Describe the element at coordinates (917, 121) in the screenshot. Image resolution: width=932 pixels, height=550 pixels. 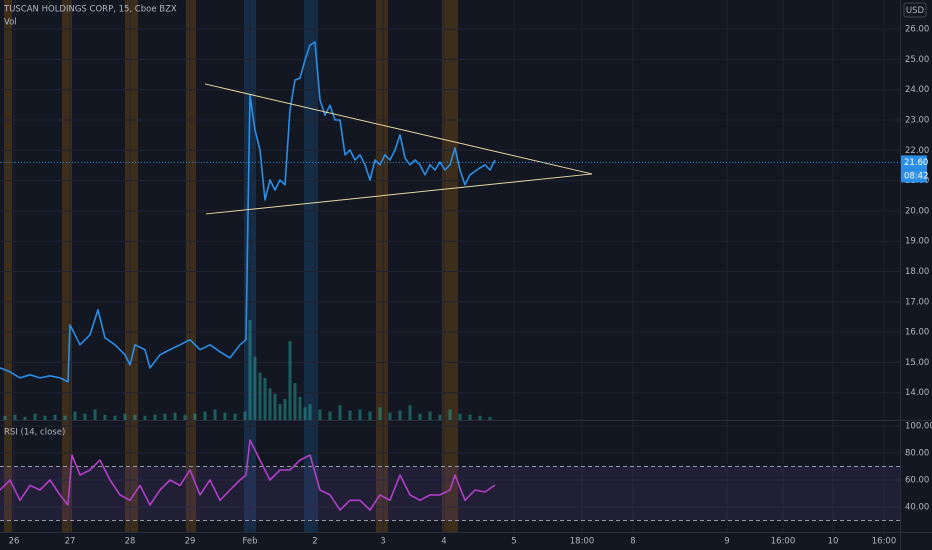
I see `y-tick-label: 23.00` at that location.